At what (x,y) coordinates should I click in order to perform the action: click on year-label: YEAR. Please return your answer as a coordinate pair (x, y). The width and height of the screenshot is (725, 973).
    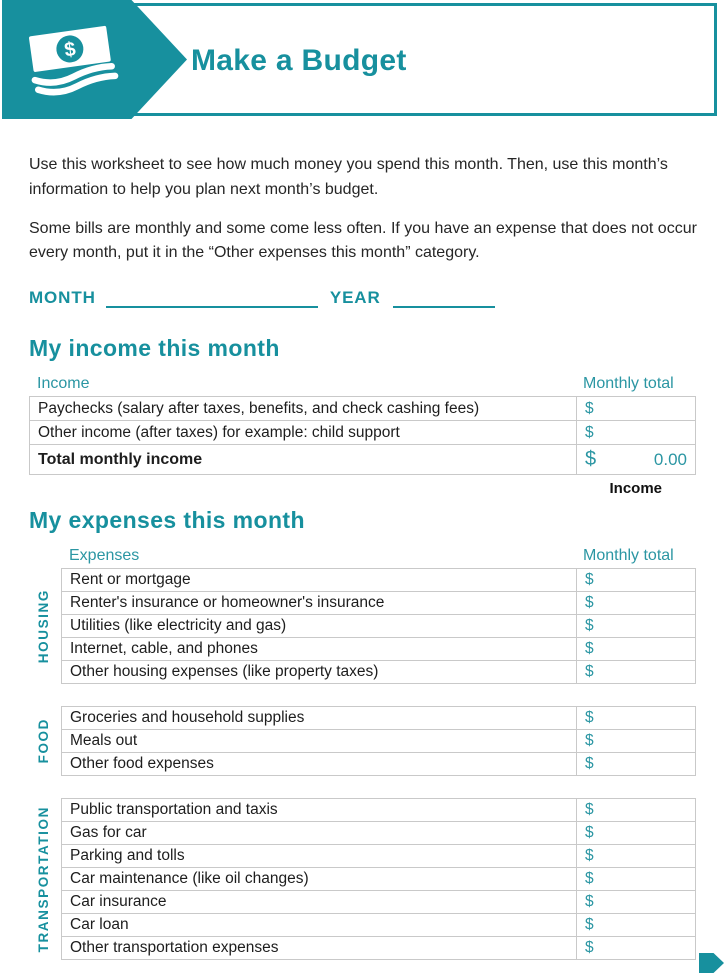
    Looking at the image, I should click on (355, 298).